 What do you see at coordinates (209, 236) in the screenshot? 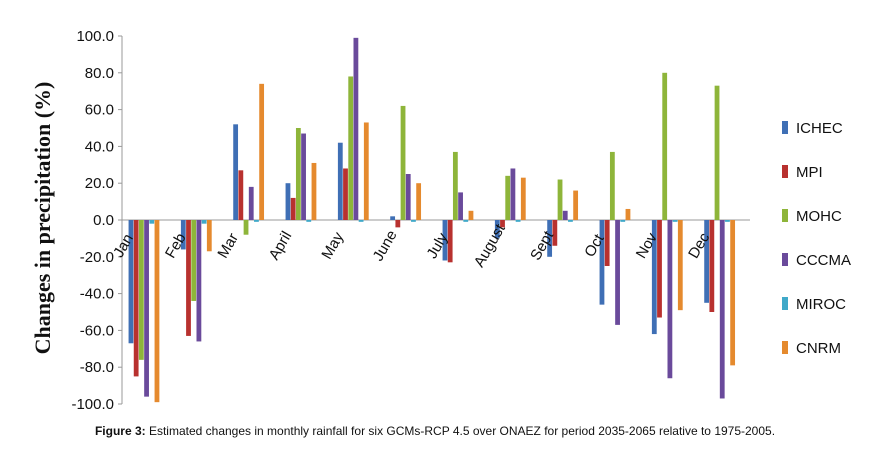
I see `bar-cnrm-feb` at bounding box center [209, 236].